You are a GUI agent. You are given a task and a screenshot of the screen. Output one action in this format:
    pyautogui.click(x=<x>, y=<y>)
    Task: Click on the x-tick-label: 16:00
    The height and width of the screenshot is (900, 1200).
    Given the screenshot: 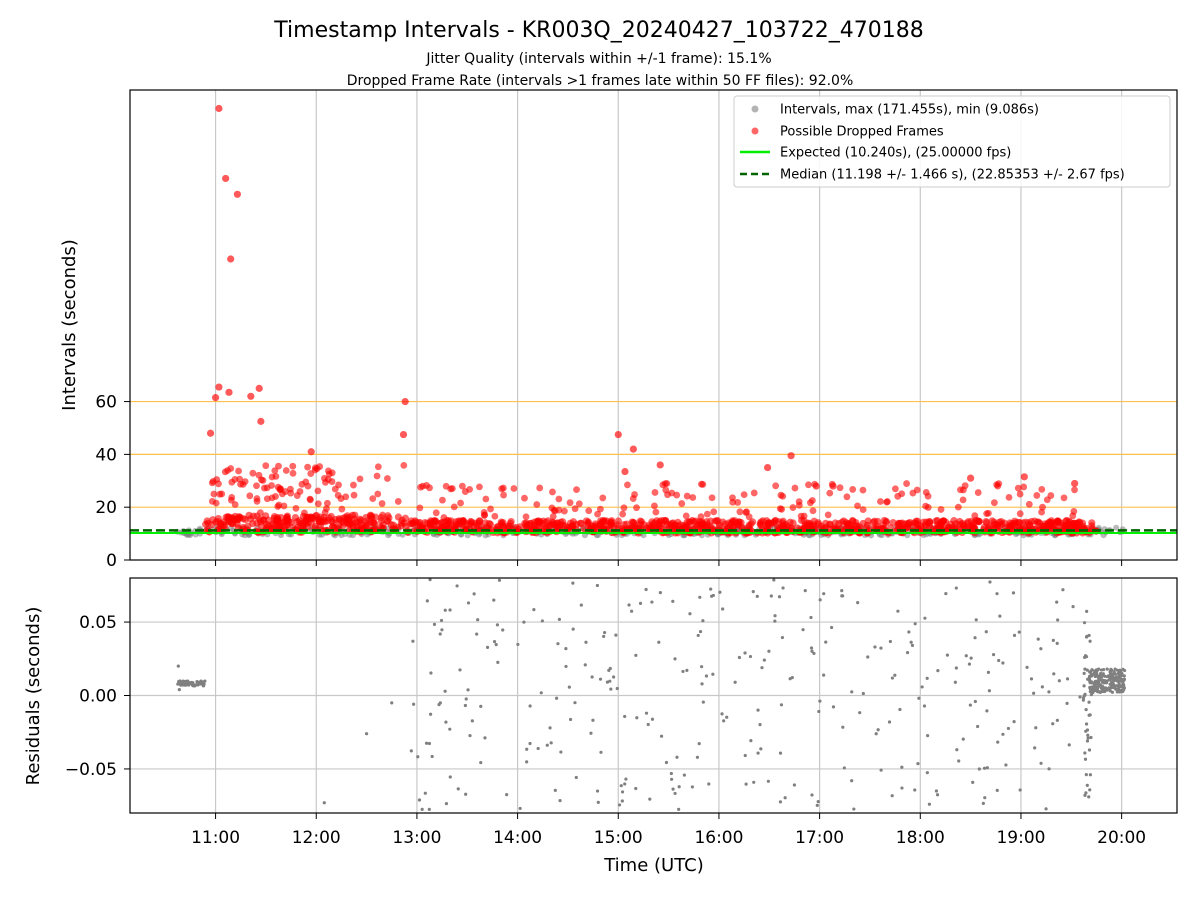 What is the action you would take?
    pyautogui.click(x=718, y=838)
    